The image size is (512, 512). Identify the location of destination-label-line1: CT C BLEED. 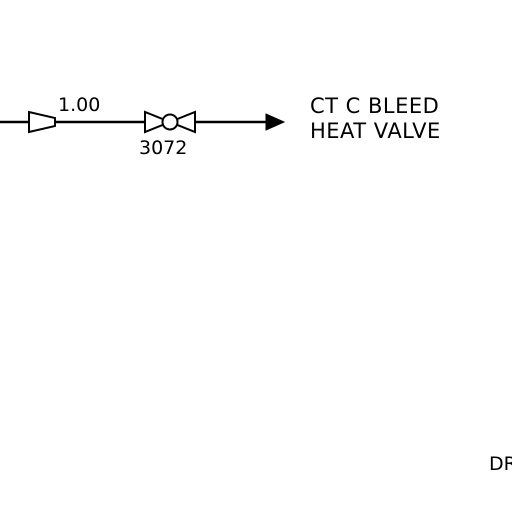
(374, 106).